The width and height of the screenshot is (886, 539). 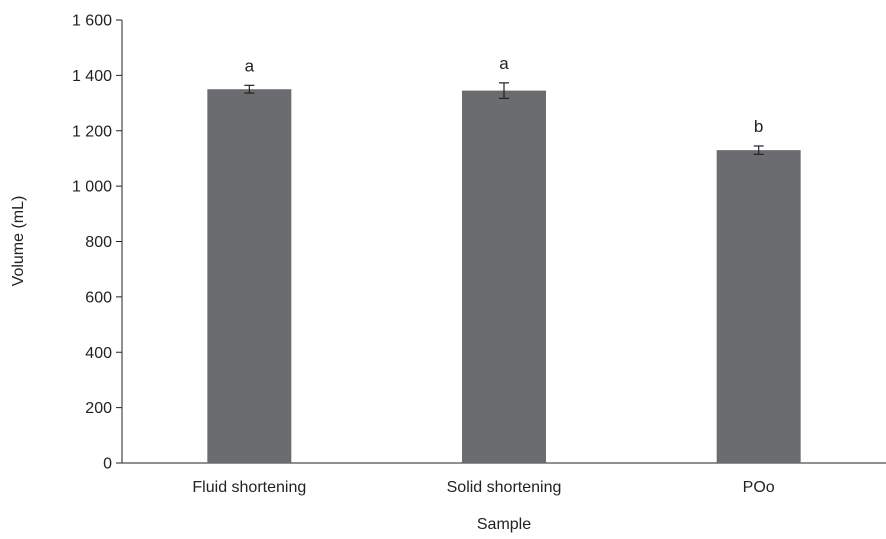 What do you see at coordinates (504, 524) in the screenshot?
I see `x-axis-title: Sample` at bounding box center [504, 524].